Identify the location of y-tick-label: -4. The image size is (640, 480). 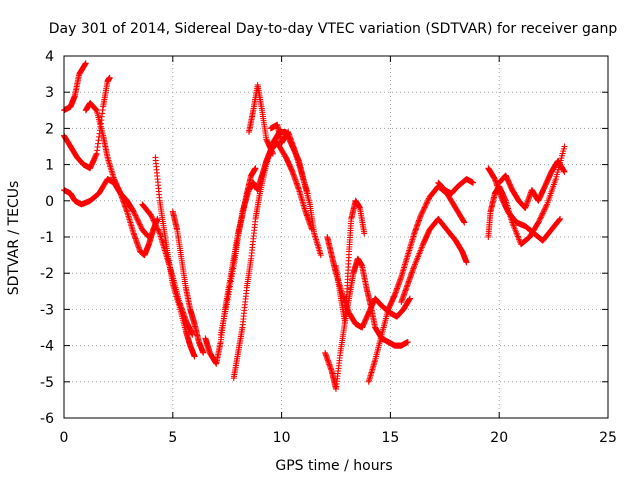
(47, 347).